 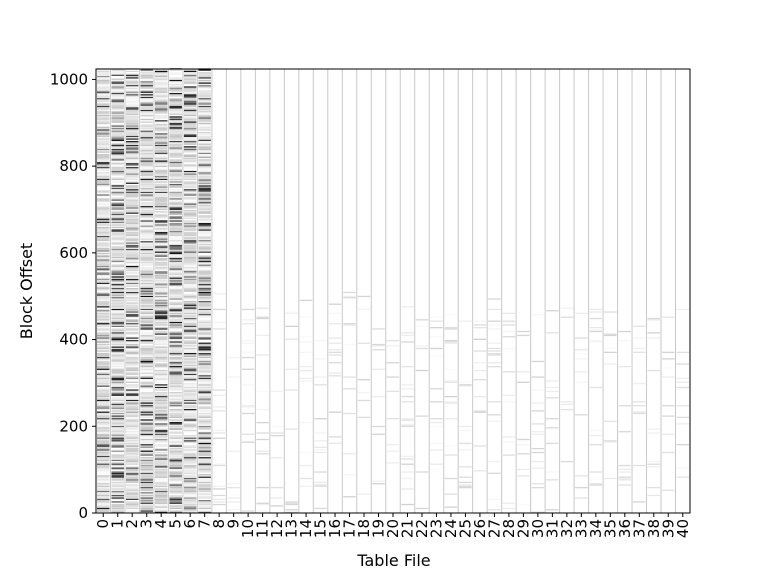 I want to click on x-tick-label: 39, so click(x=668, y=528).